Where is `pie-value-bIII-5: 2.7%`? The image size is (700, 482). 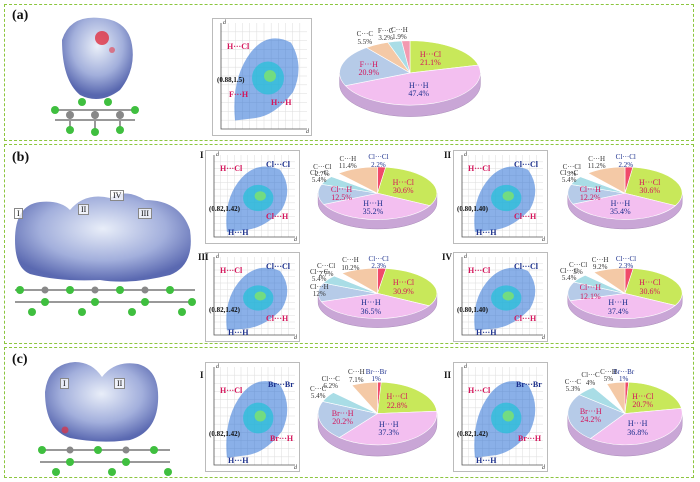
pie-value-bIII-5: 2.7% is located at coordinates (326, 273).